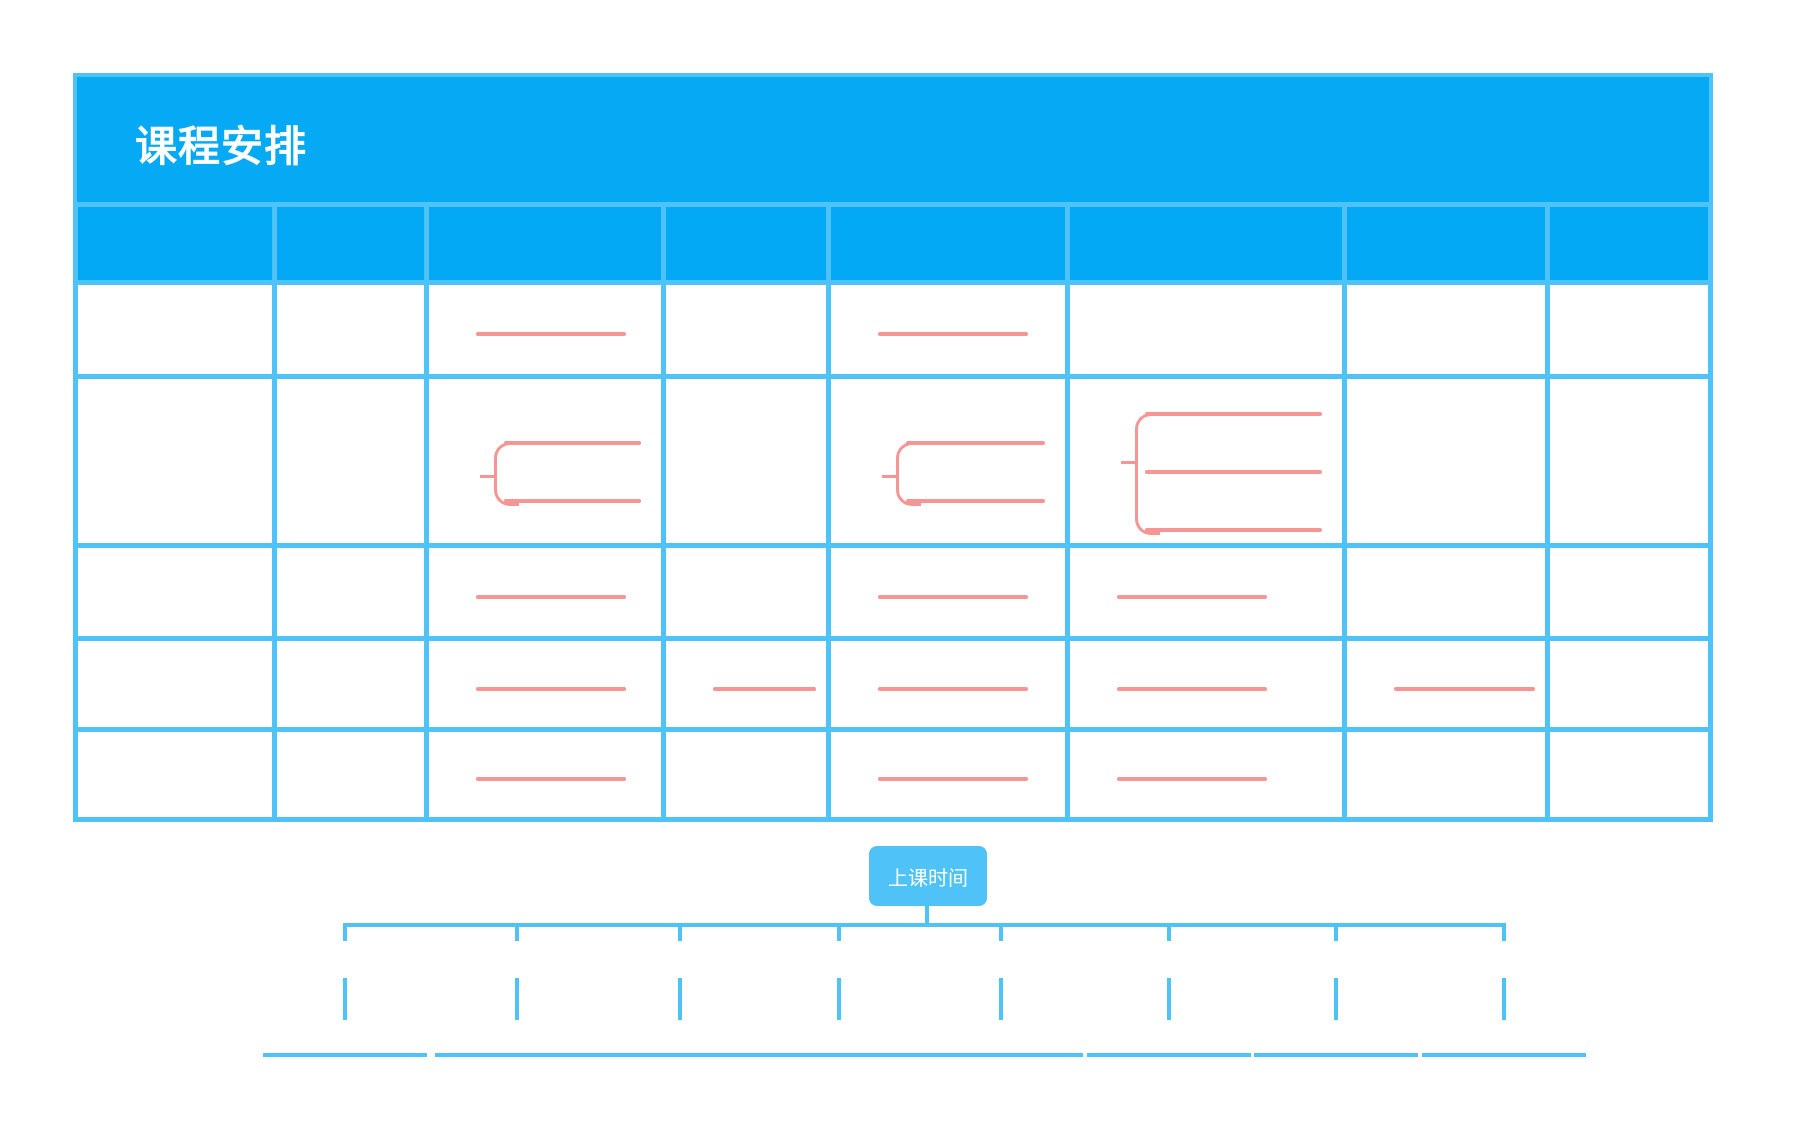  What do you see at coordinates (927, 914) in the screenshot?
I see `tree-trunk` at bounding box center [927, 914].